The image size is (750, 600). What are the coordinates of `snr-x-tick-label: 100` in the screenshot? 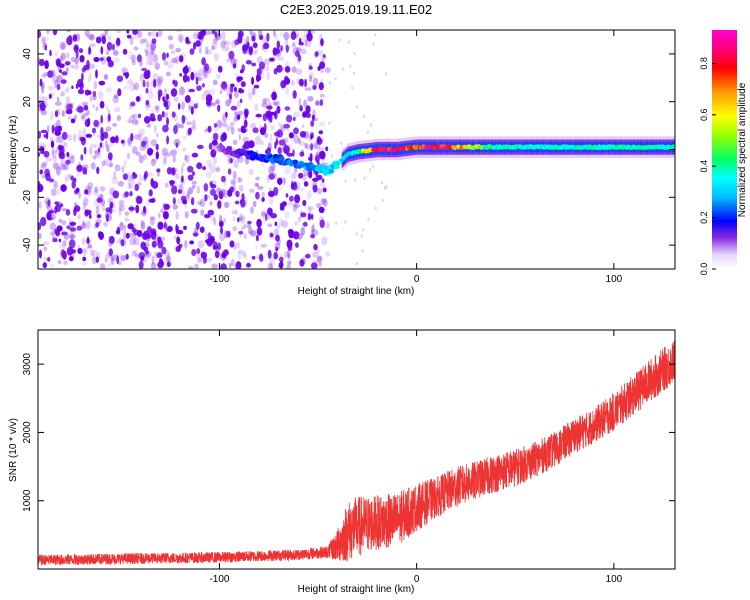 It's located at (614, 579).